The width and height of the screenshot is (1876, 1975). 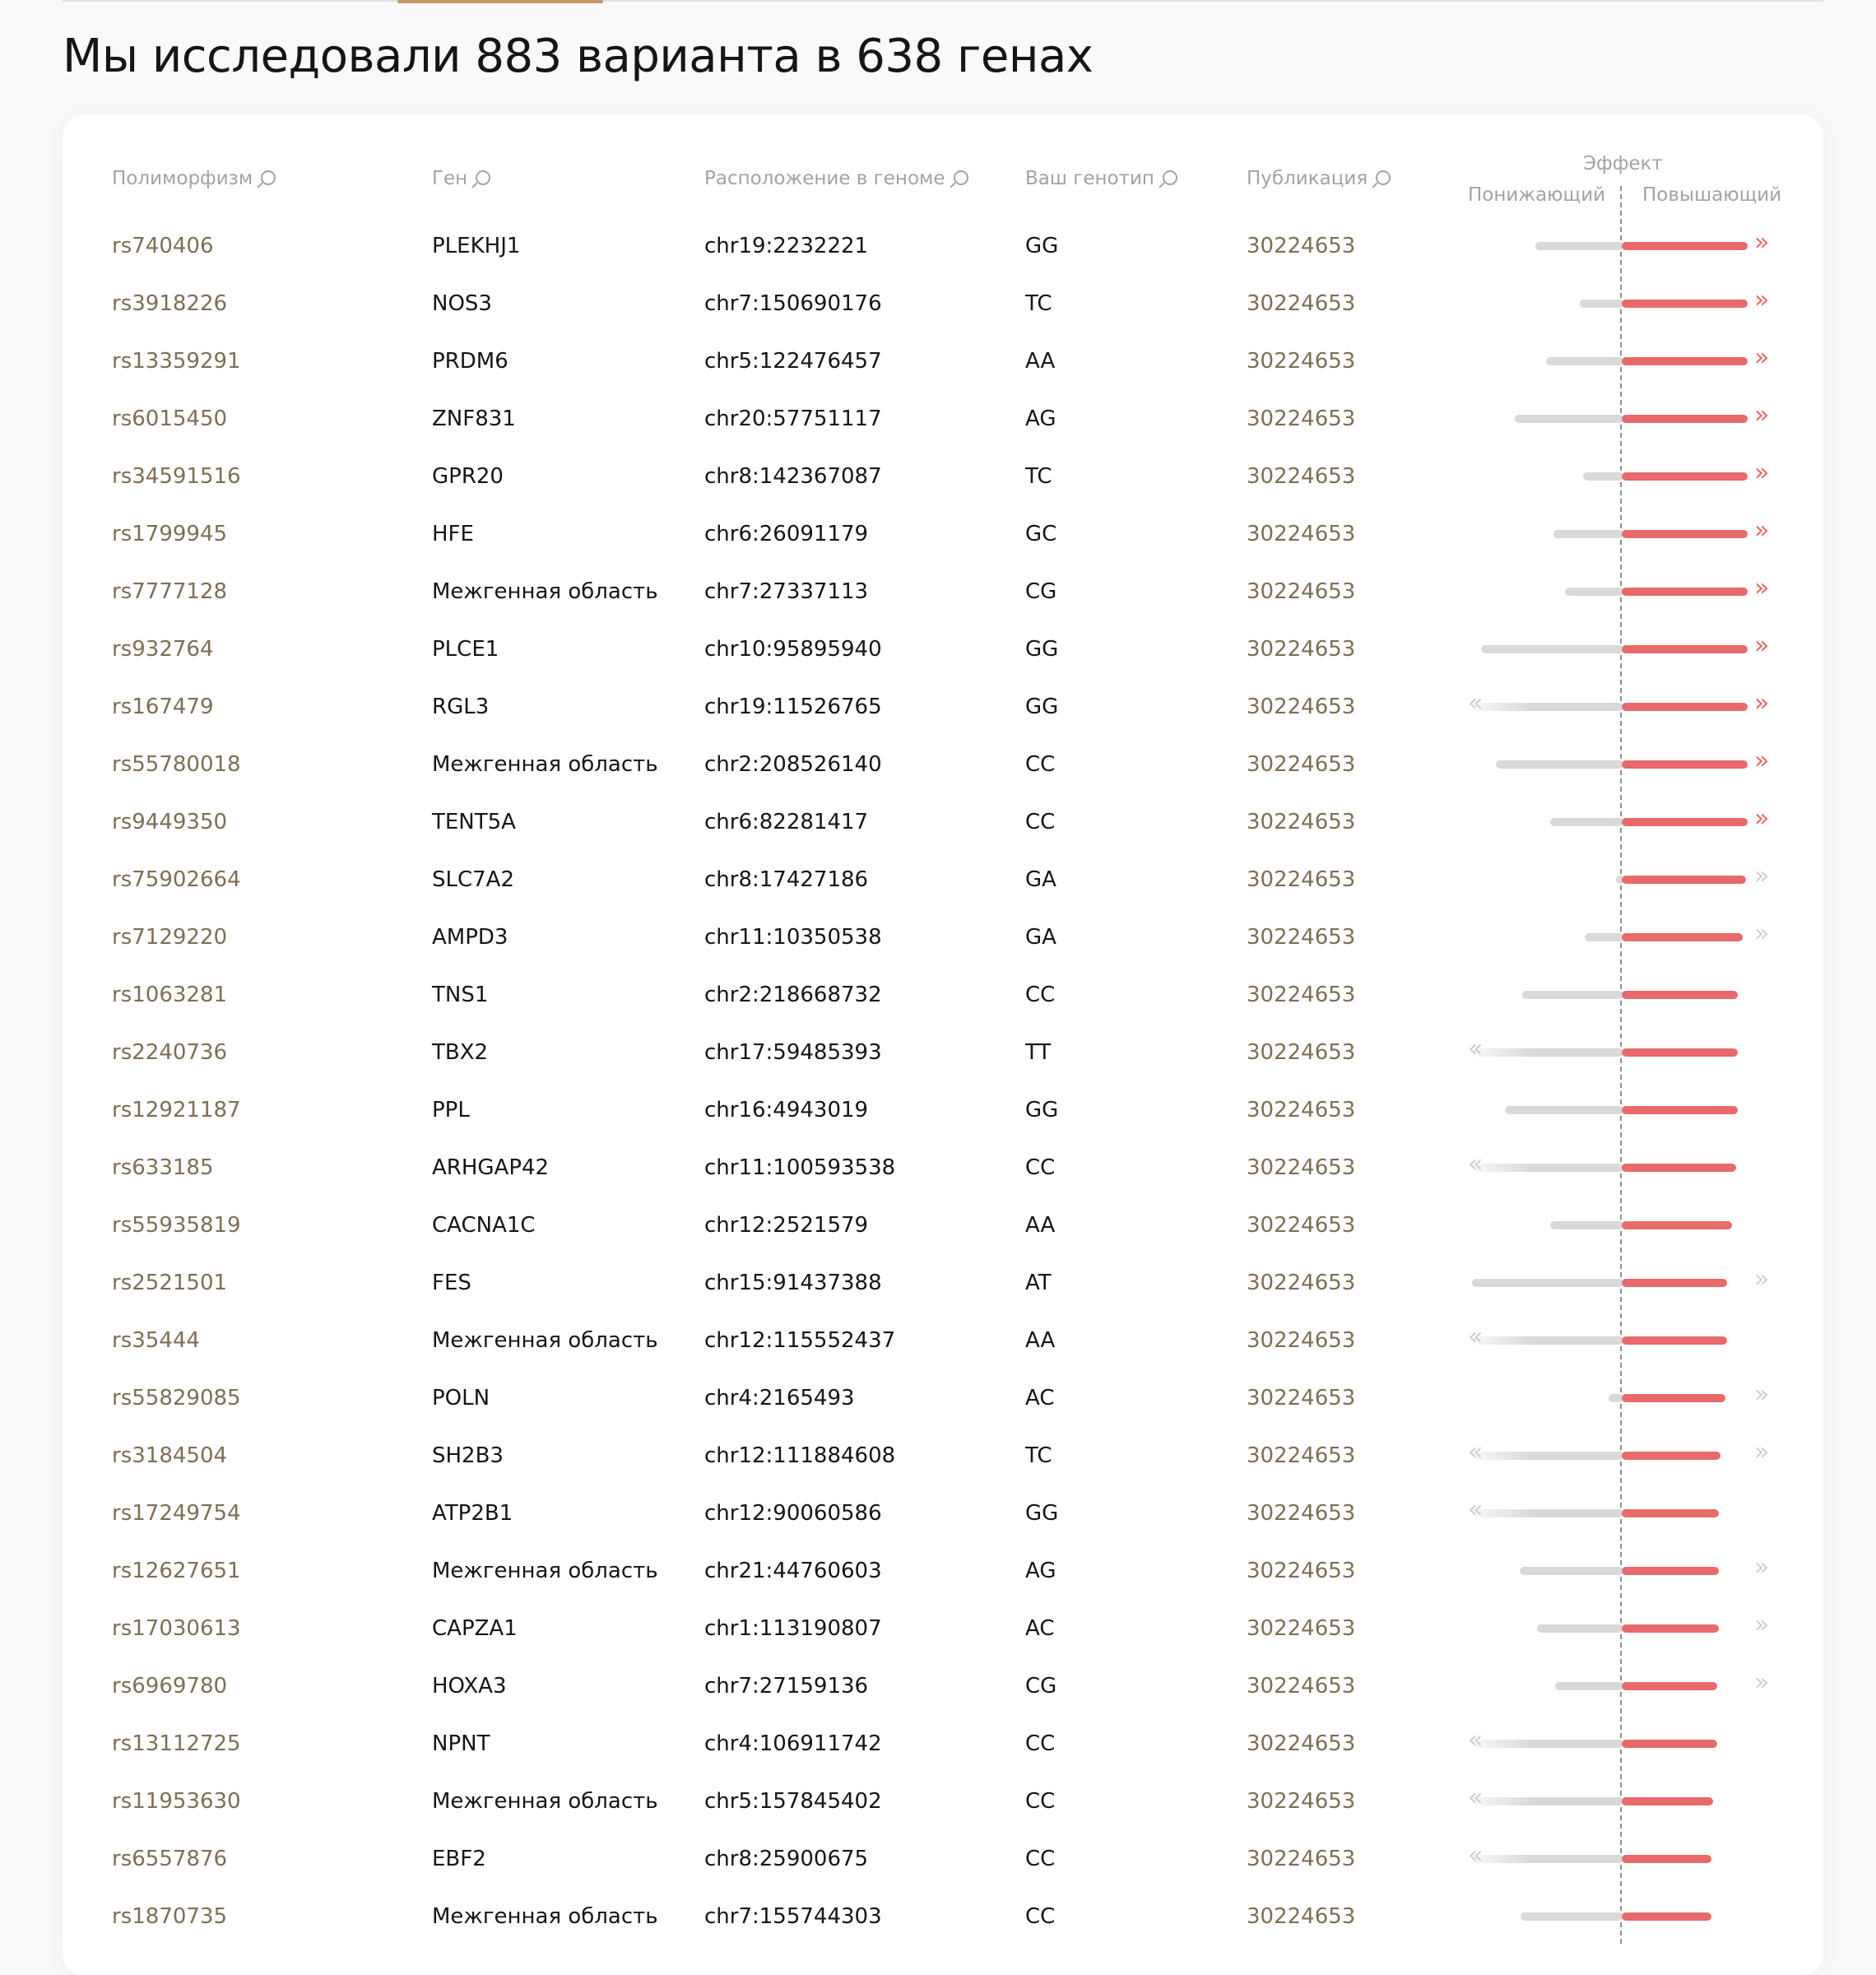 What do you see at coordinates (170, 937) in the screenshot?
I see `polymorphism-link: rs7129220` at bounding box center [170, 937].